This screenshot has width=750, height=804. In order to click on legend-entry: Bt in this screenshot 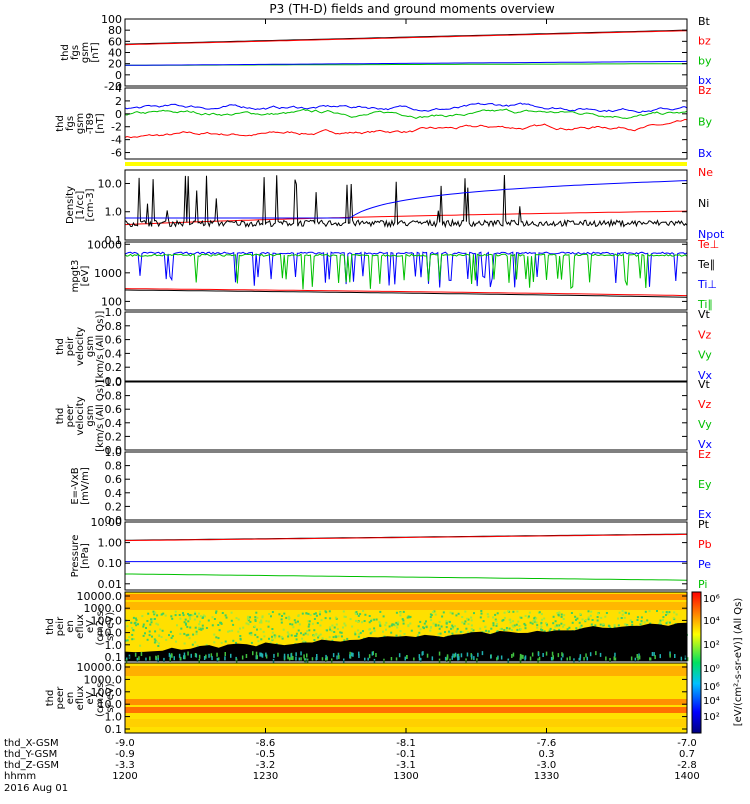, I will do `click(704, 21)`.